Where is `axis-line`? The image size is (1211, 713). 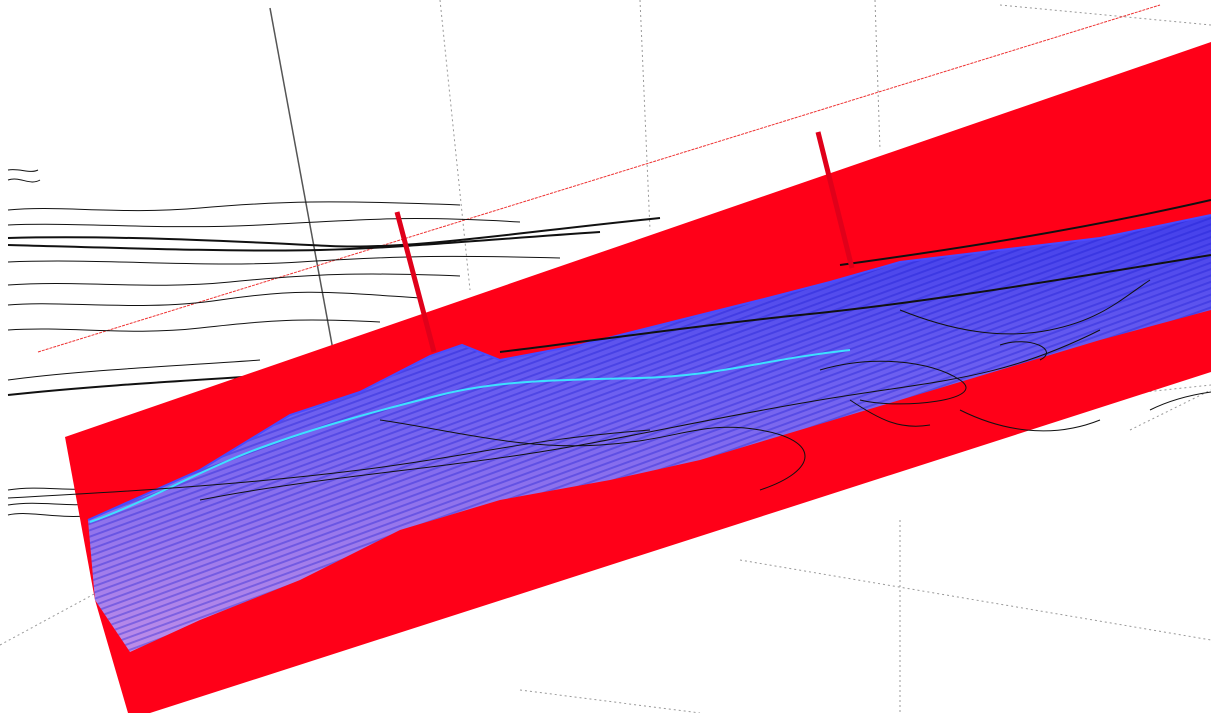
axis-line is located at coordinates (301, 179).